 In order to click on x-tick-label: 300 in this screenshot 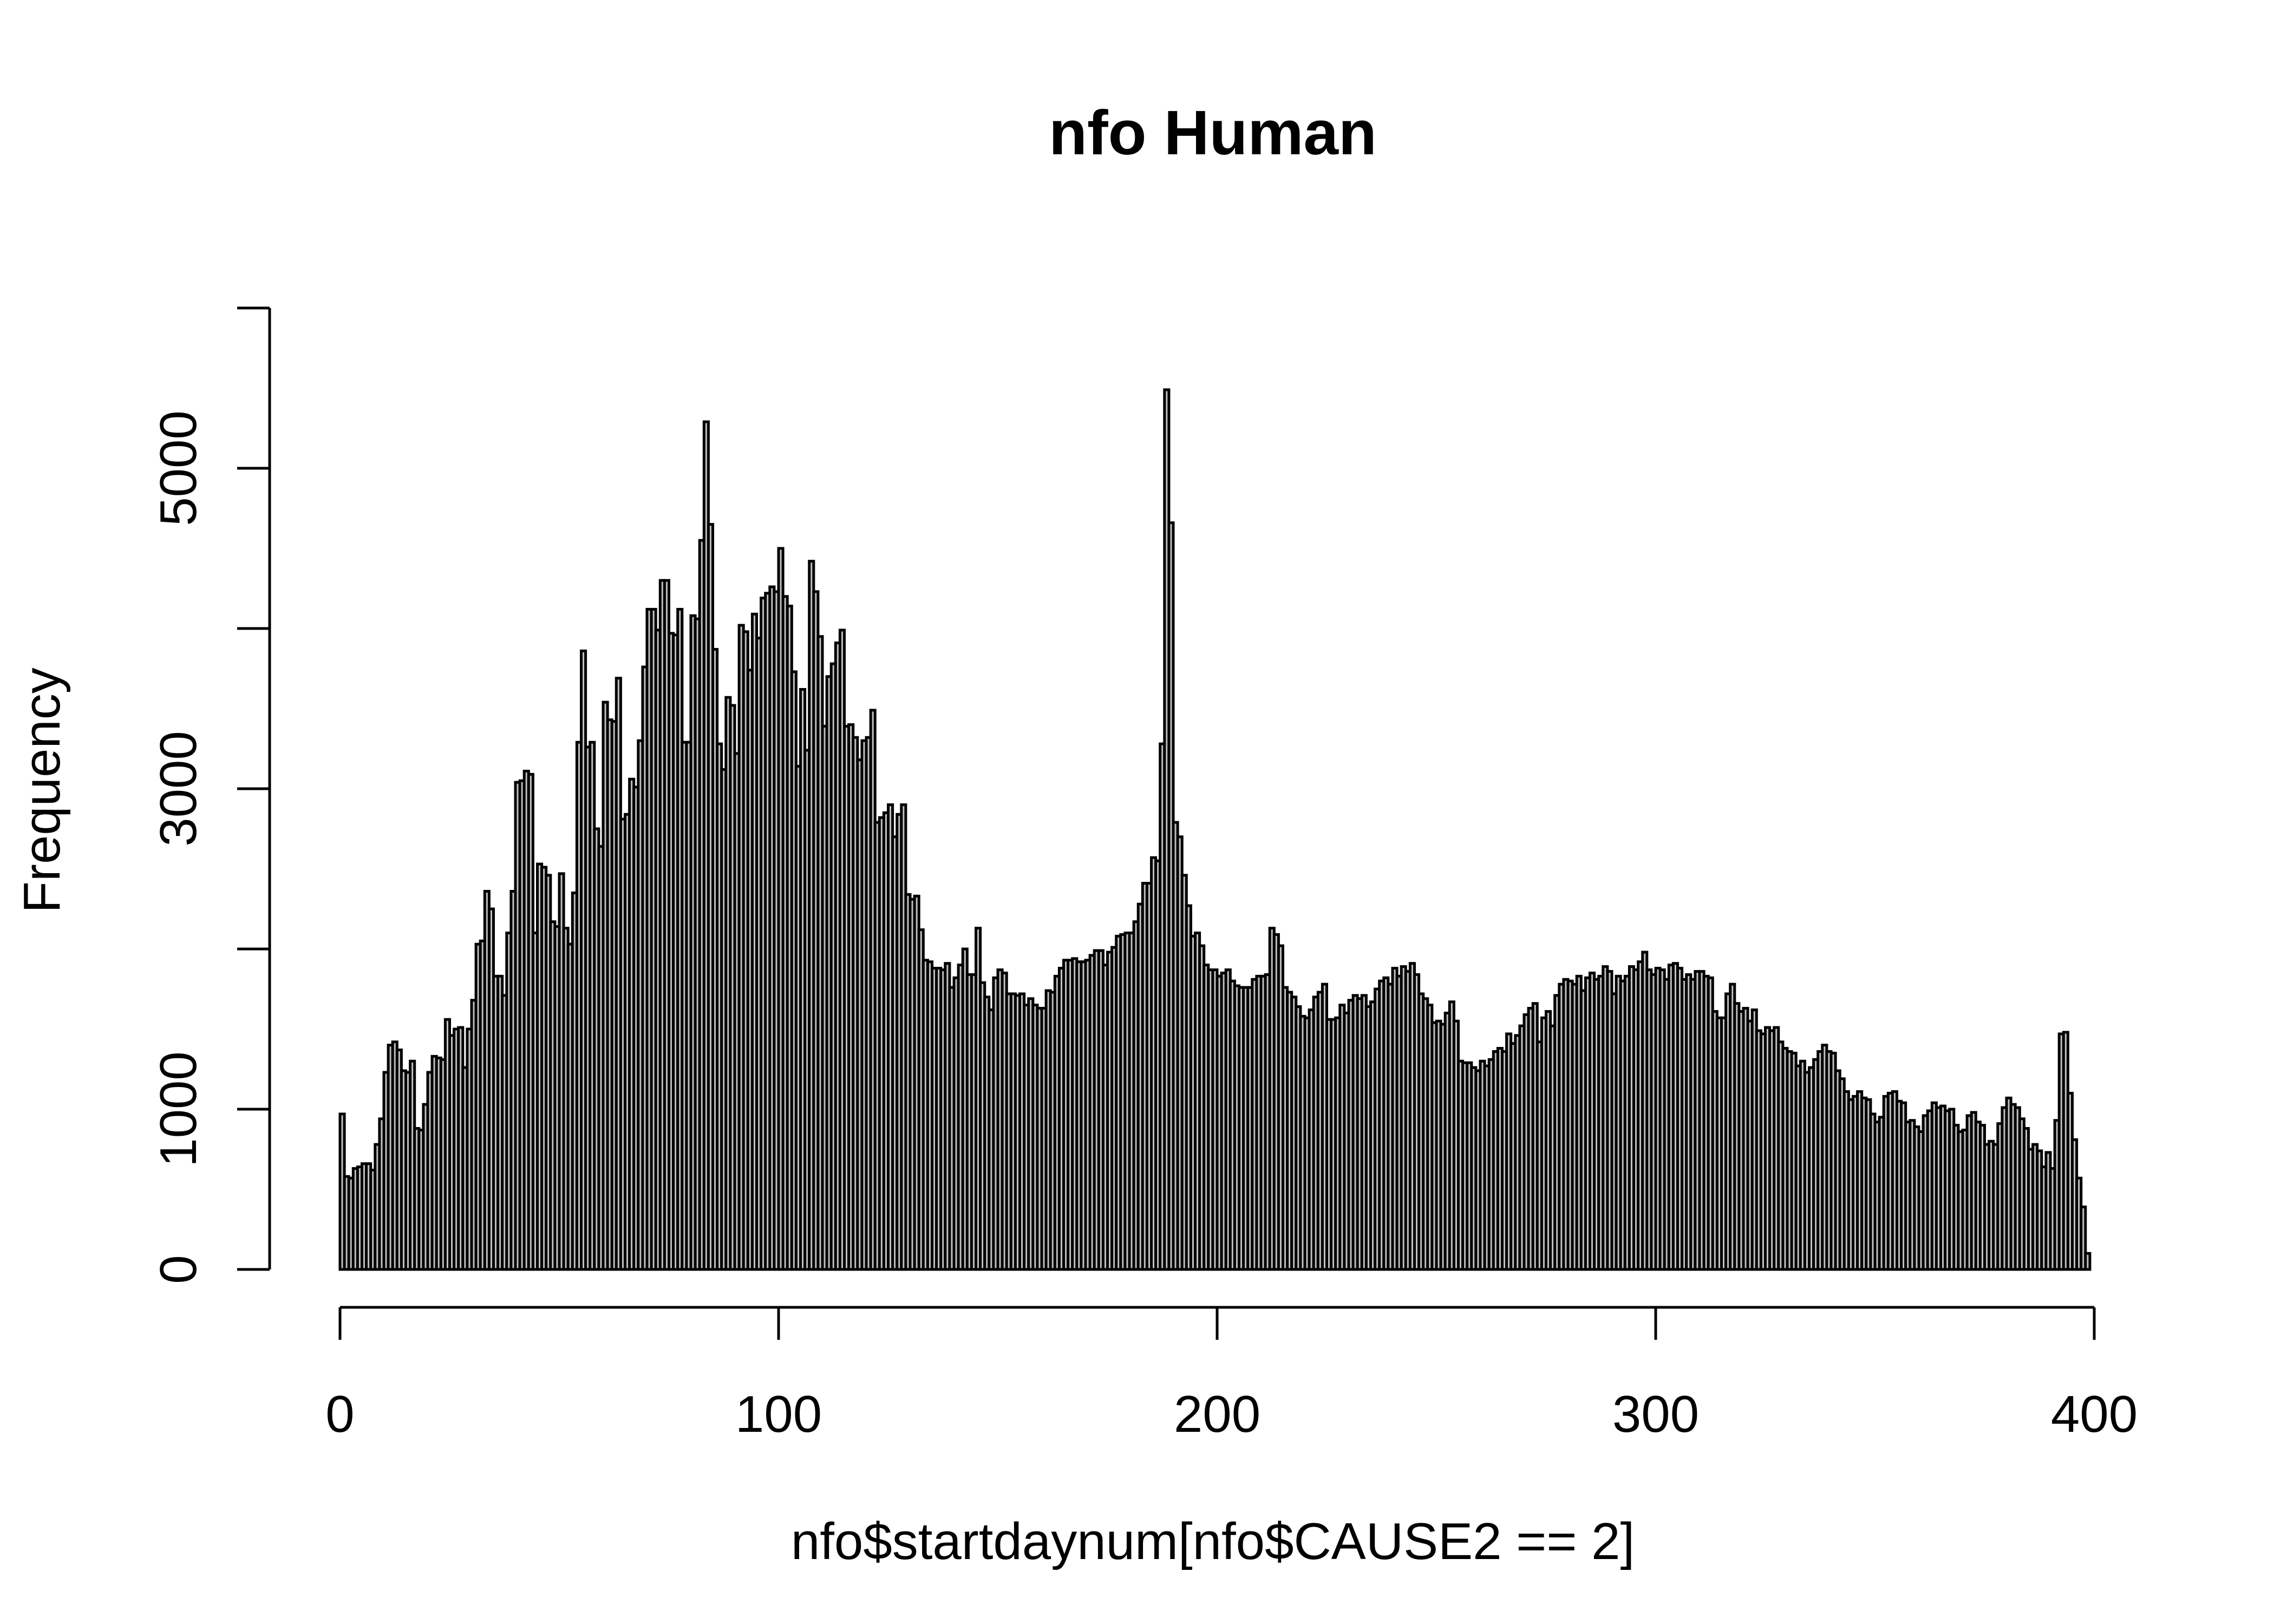, I will do `click(1656, 1414)`.